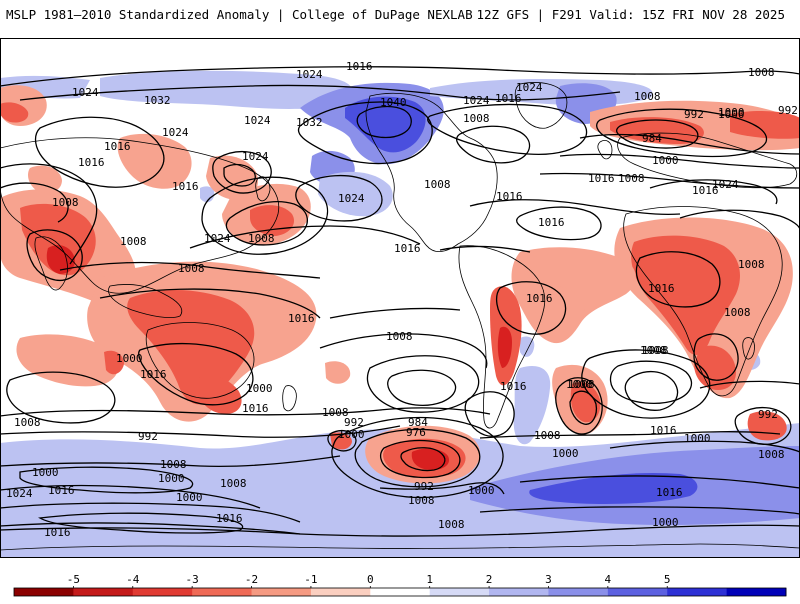 Image resolution: width=800 pixels, height=604 pixels. What do you see at coordinates (400, 585) in the screenshot?
I see `colorbar: -5 -4 -3 -2 -1 0 1 2 3 4 5` at bounding box center [400, 585].